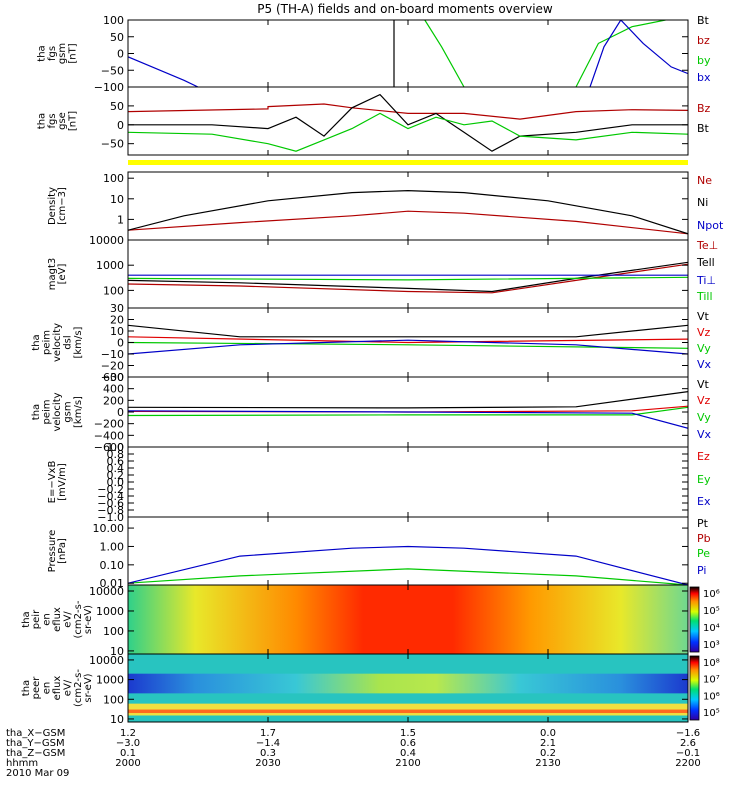 The width and height of the screenshot is (750, 800). Describe the element at coordinates (711, 696) in the screenshot. I see `colorbar-label: 10⁶` at that location.